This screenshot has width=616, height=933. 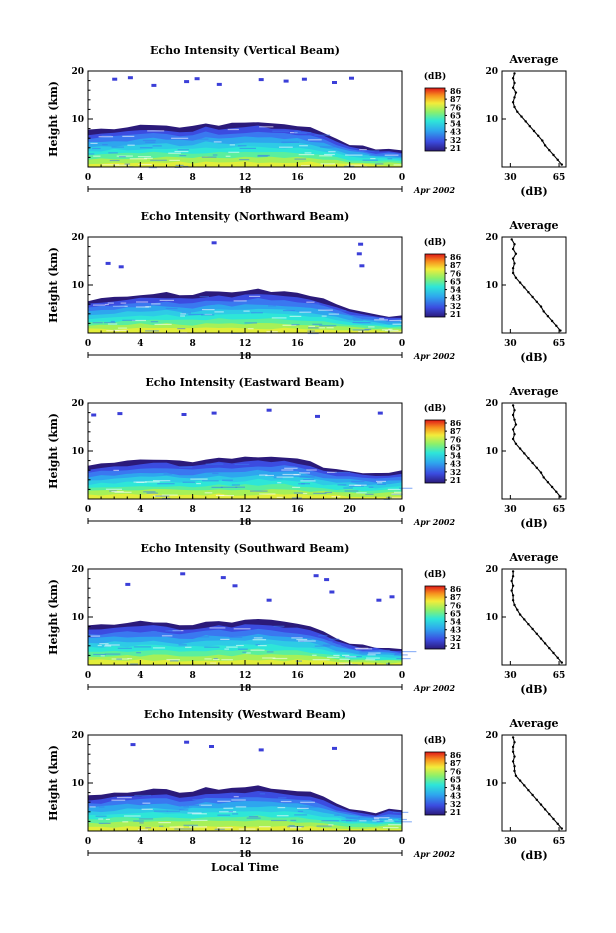 What do you see at coordinates (245, 216) in the screenshot?
I see `panel-title: Echo Intensity (Northward Beam)` at bounding box center [245, 216].